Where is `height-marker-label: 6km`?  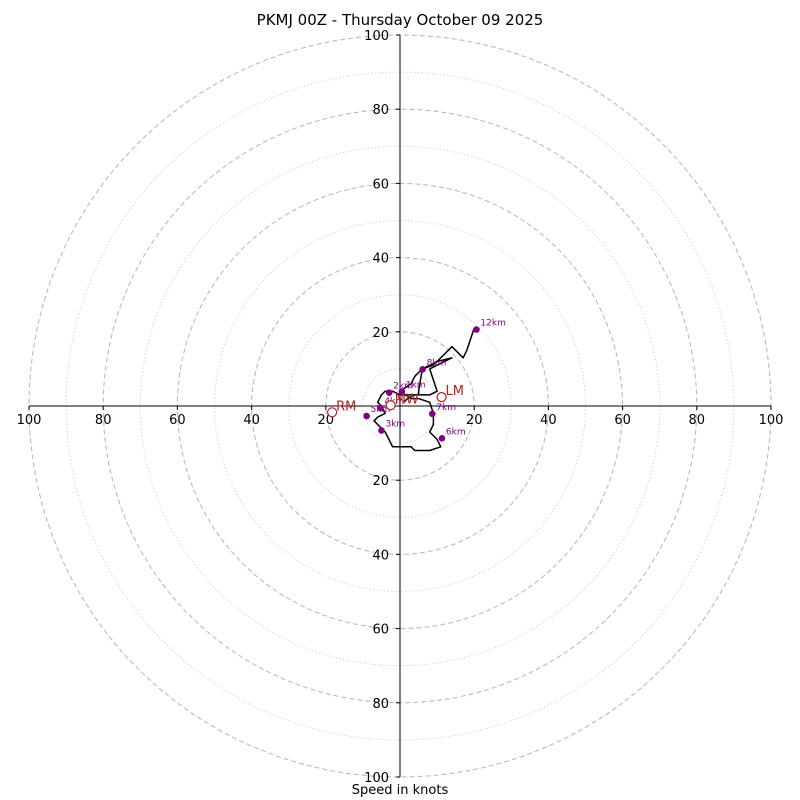
height-marker-label: 6km is located at coordinates (456, 432).